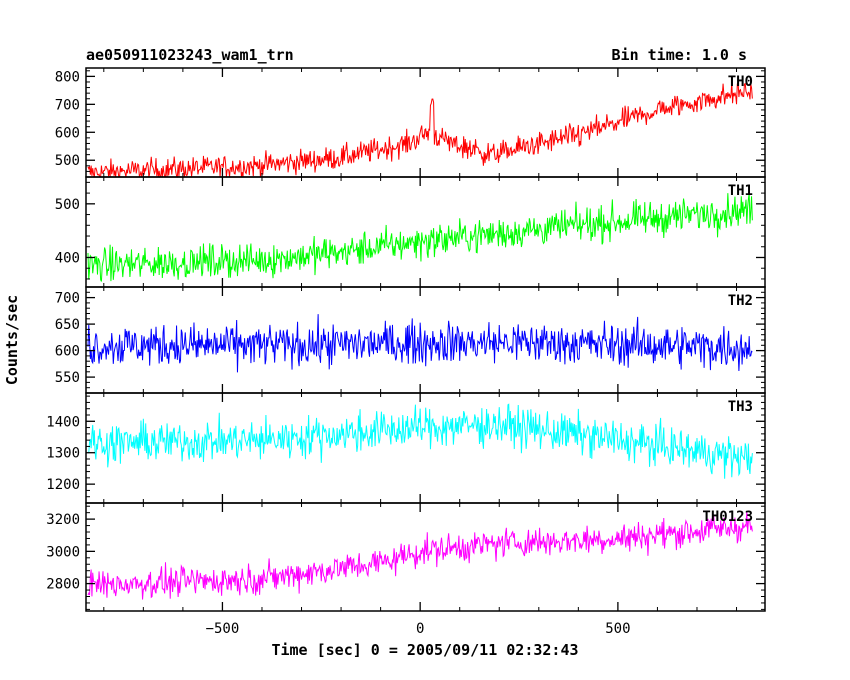 The image size is (850, 680). What do you see at coordinates (424, 650) in the screenshot?
I see `x-axis-label: Time [sec] 0 = 2005/09/11 02:32:43` at bounding box center [424, 650].